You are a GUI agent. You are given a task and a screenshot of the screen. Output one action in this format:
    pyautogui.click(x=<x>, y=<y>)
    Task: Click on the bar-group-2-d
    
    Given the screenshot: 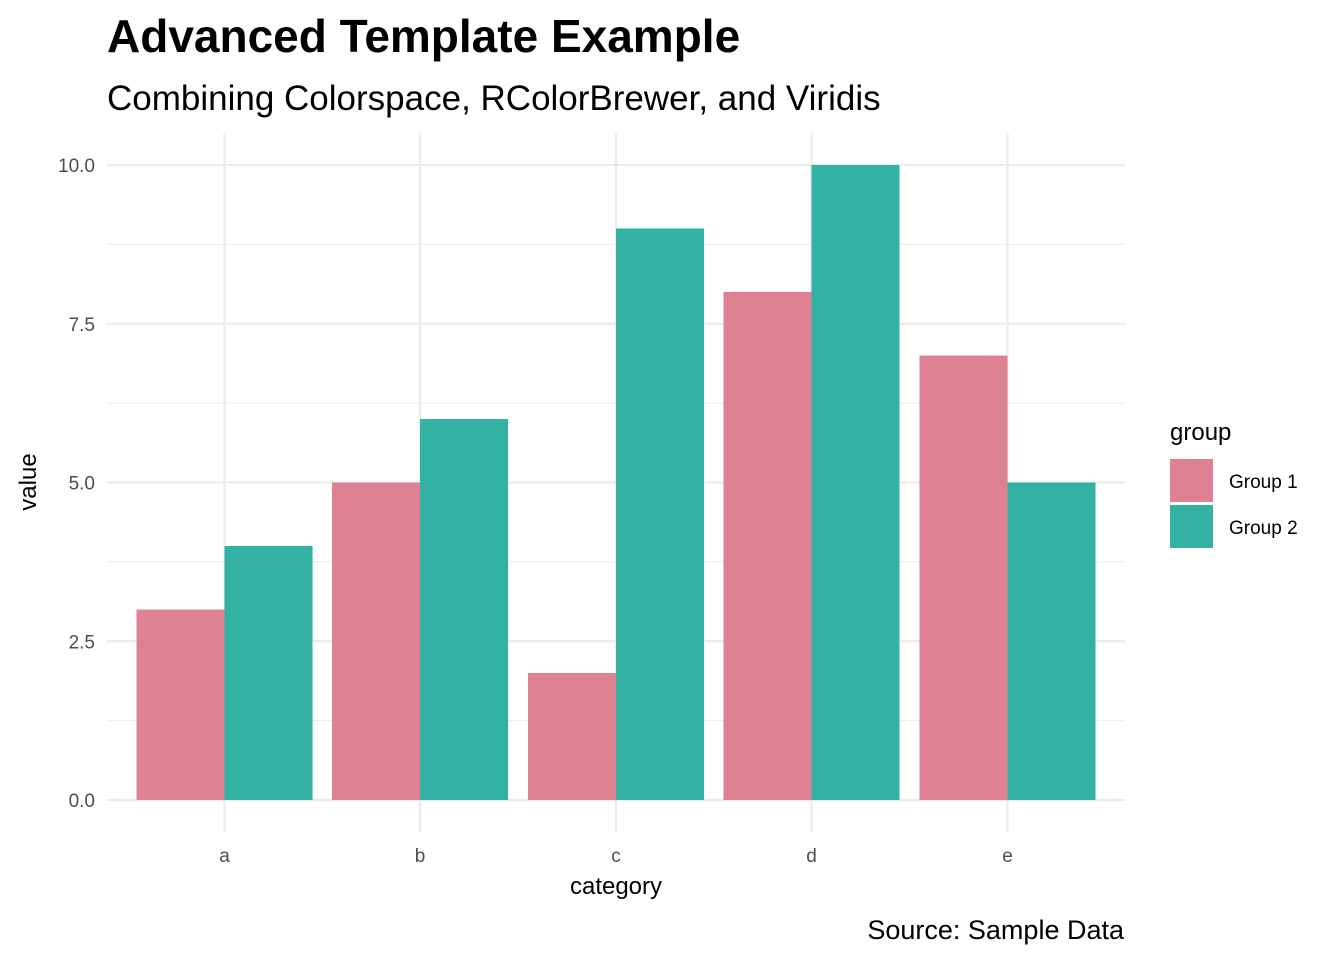 What is the action you would take?
    pyautogui.click(x=855, y=482)
    